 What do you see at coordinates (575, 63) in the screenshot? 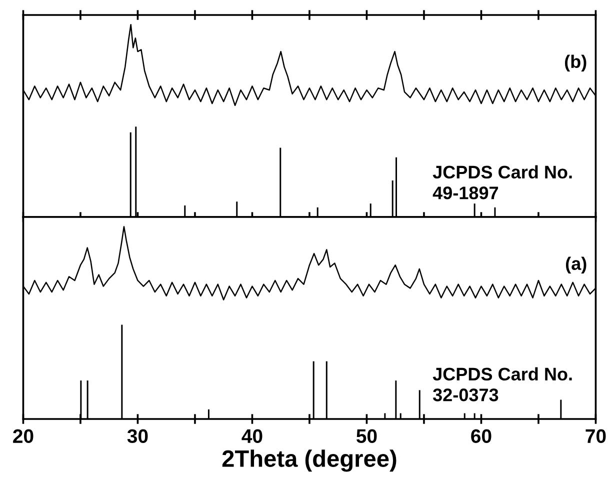
I see `annotation: (b)` at bounding box center [575, 63].